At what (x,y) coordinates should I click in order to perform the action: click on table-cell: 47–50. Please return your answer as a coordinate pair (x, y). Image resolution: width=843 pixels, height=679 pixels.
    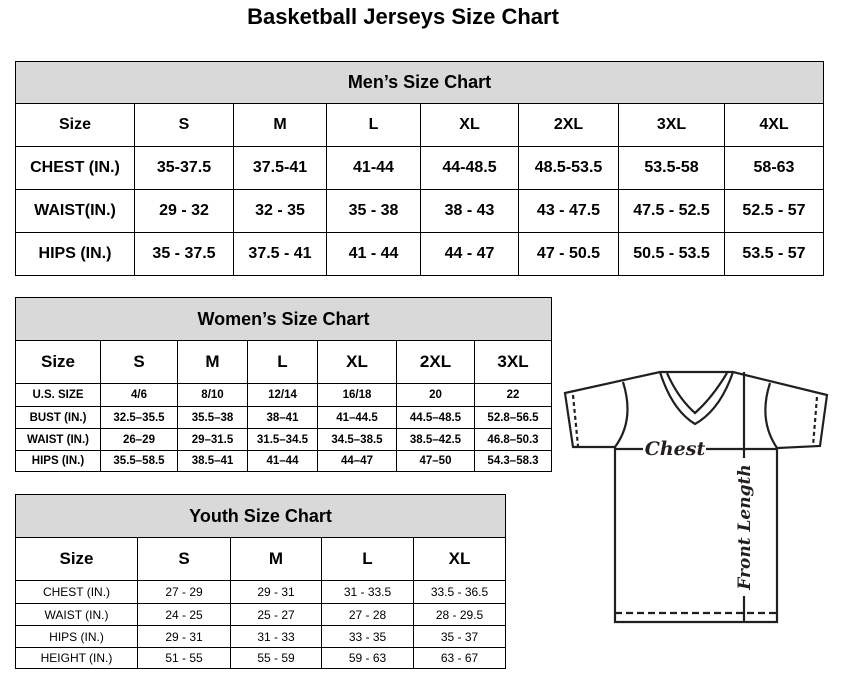
    Looking at the image, I should click on (435, 461).